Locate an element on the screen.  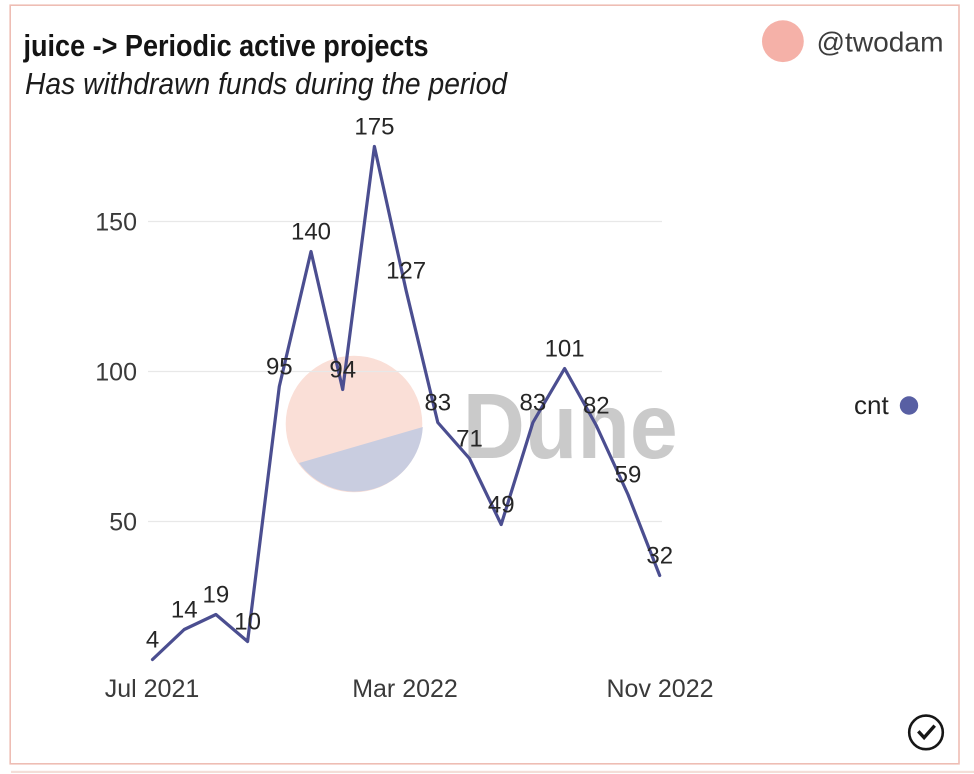
svg-text: 150 is located at coordinates (116, 223).